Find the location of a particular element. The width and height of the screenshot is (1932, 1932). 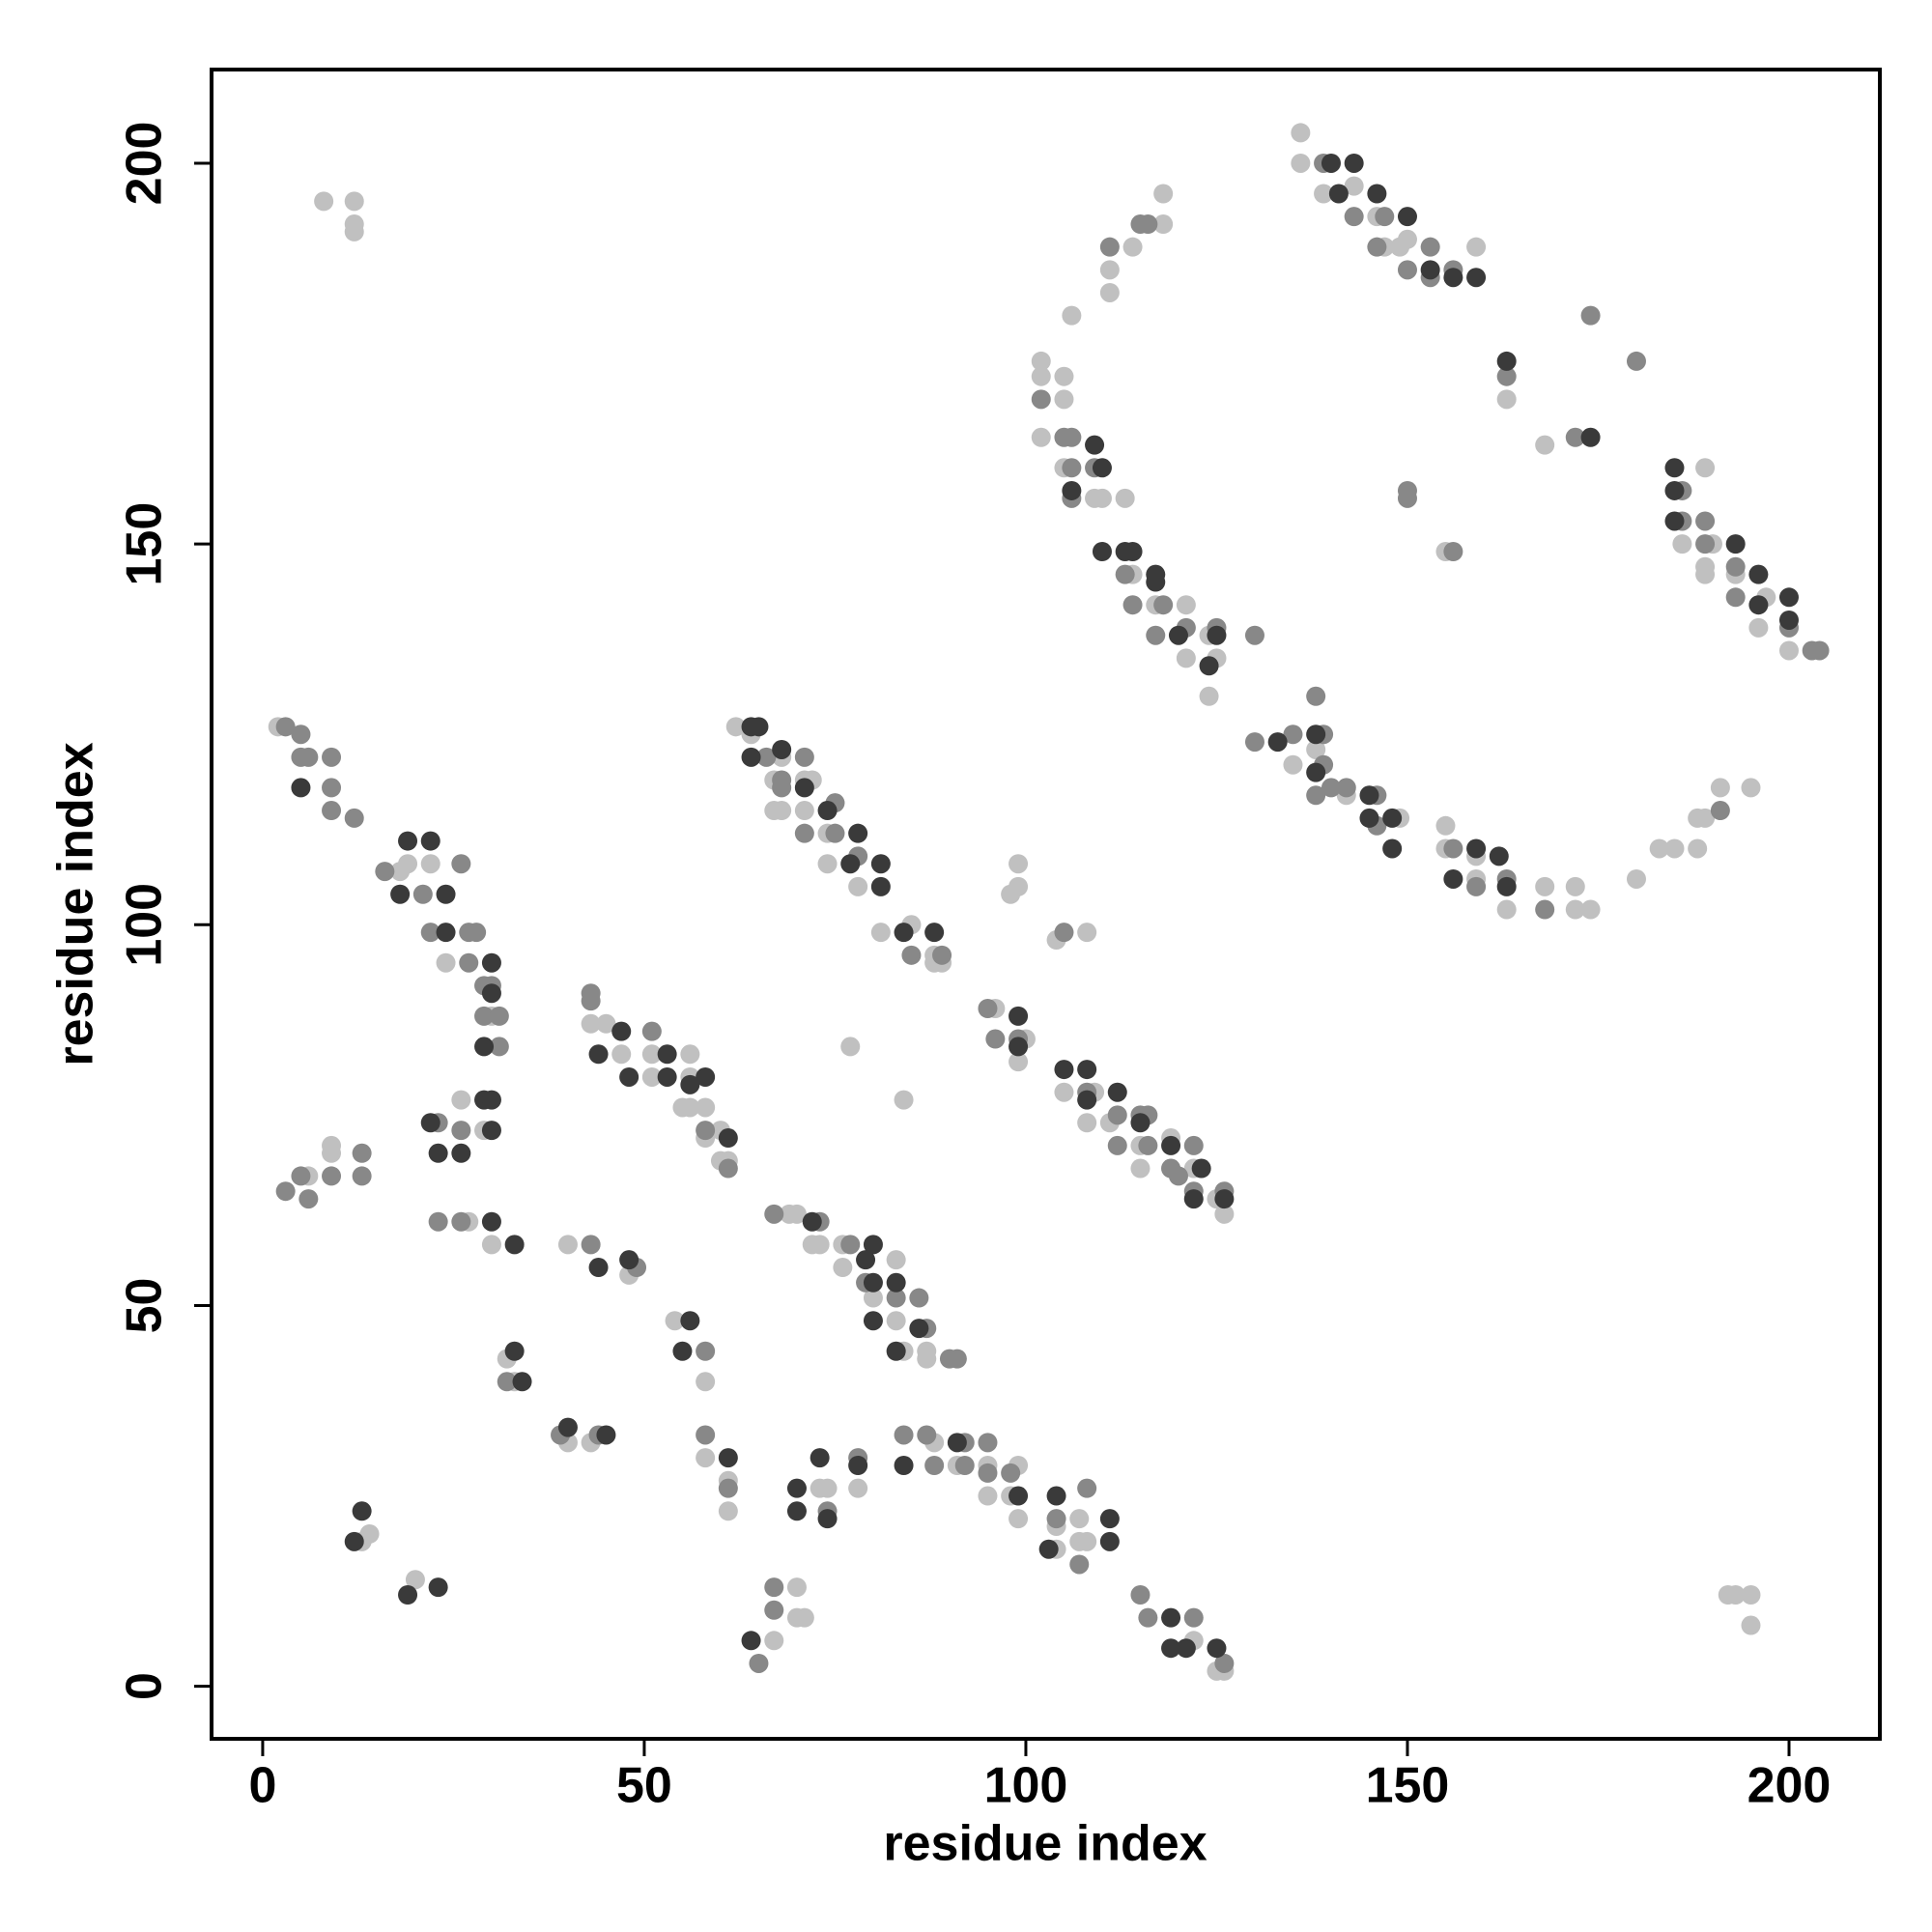

y-tick-label: 100 is located at coordinates (145, 925).